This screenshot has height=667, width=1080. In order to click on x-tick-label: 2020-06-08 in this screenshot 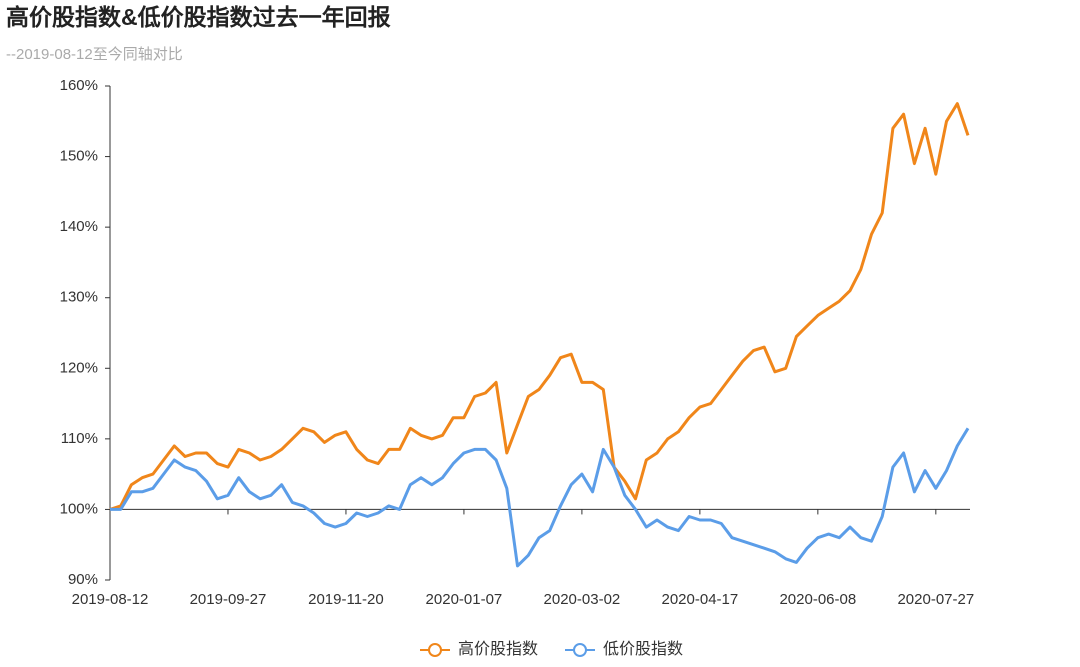, I will do `click(817, 599)`.